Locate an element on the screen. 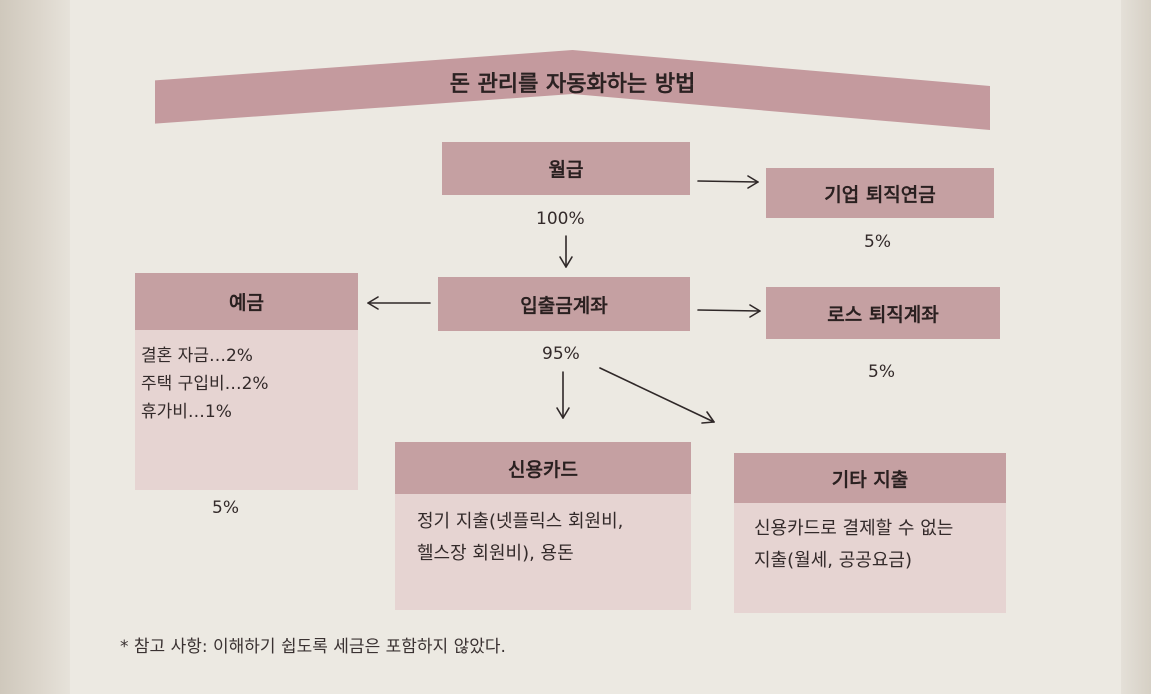  other-spending-label: 기타 지출 is located at coordinates (870, 479).